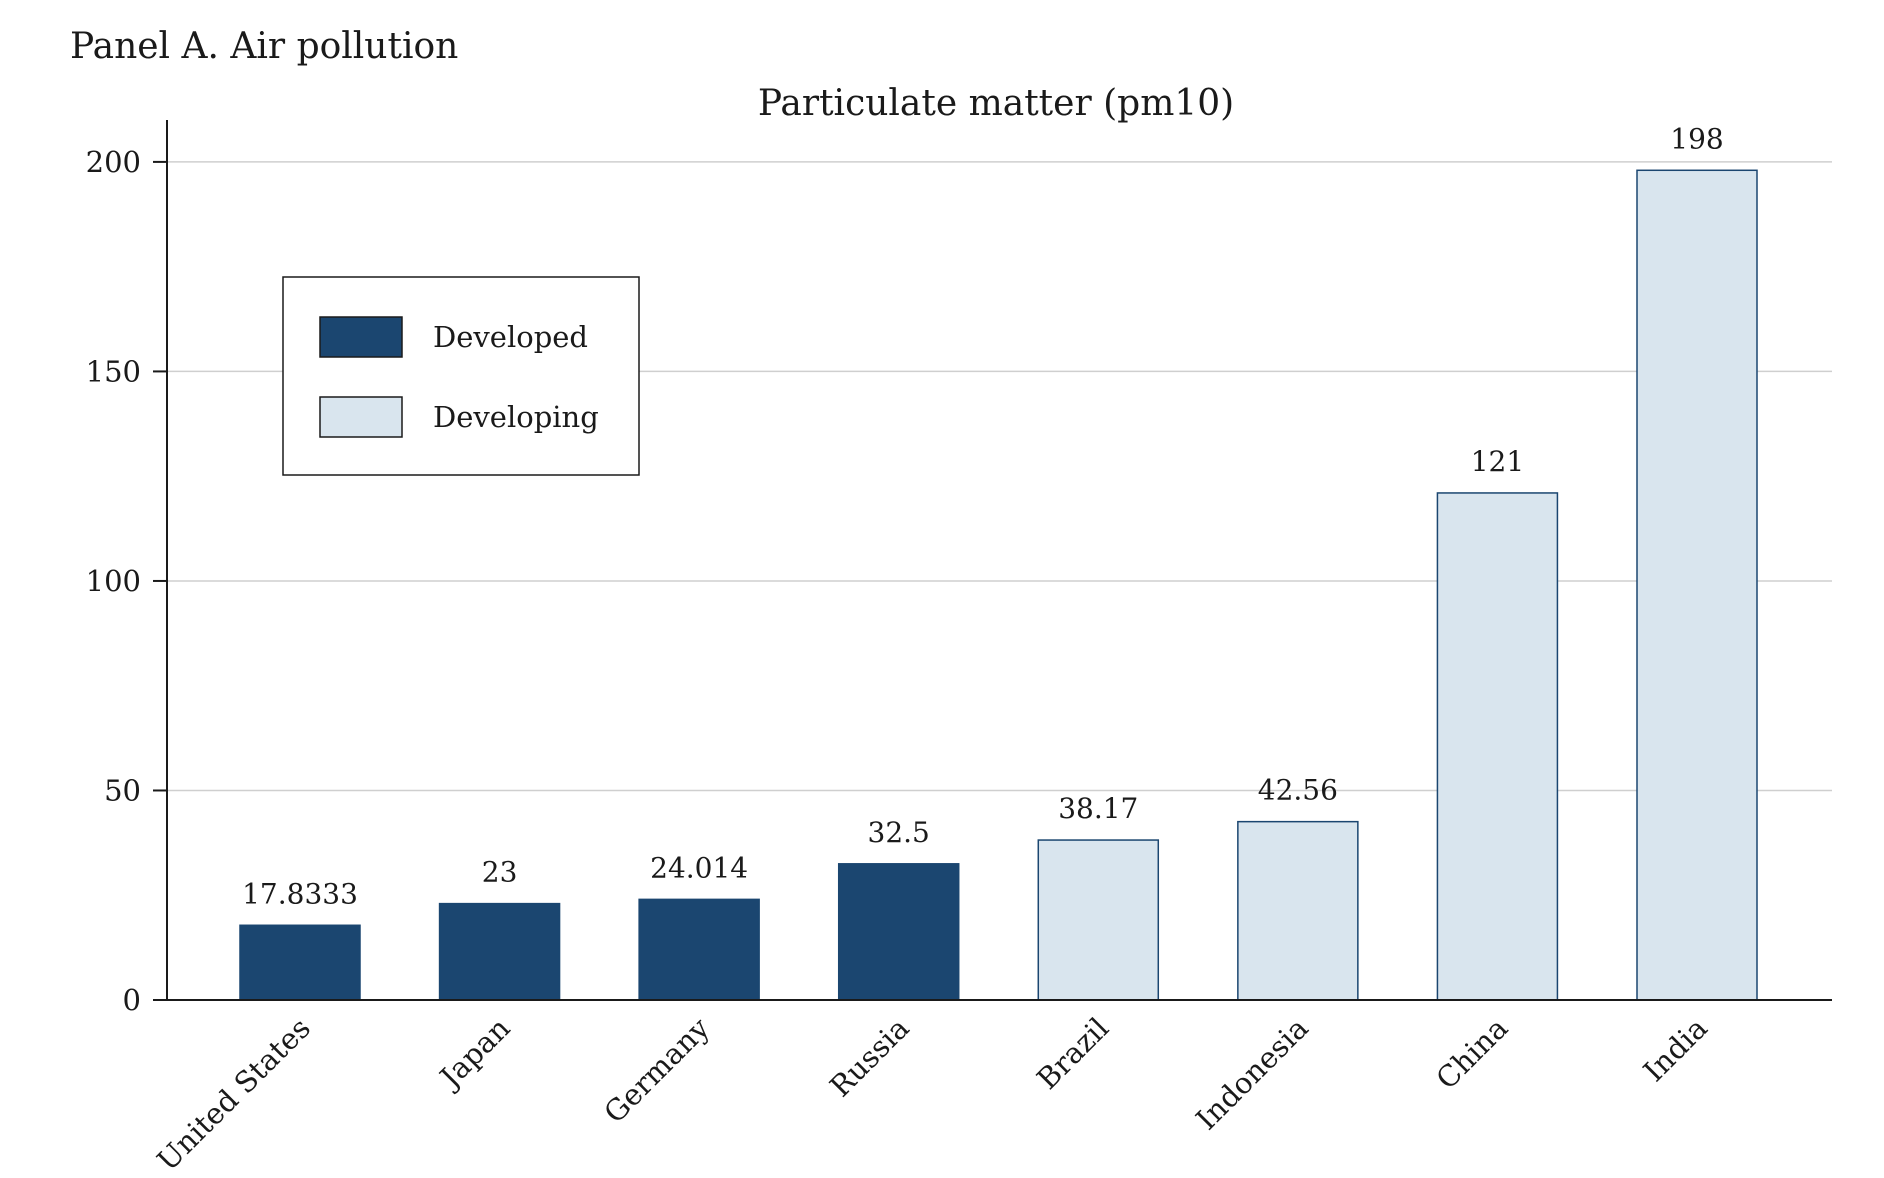 The height and width of the screenshot is (1178, 1884). Describe the element at coordinates (699, 949) in the screenshot. I see `bar-germany` at that location.